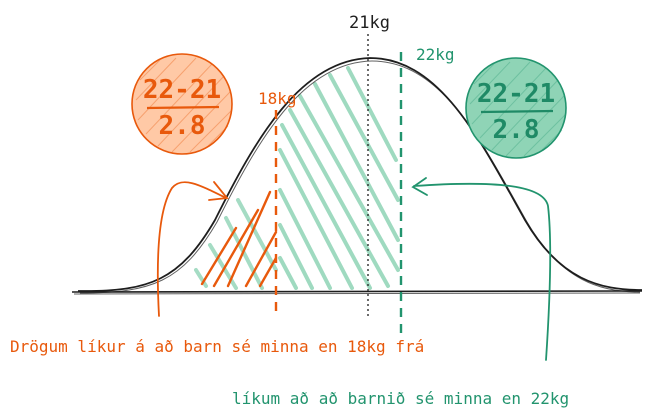 Image resolution: width=652 pixels, height=419 pixels. I want to click on baseline-axis-sketch, so click(357, 293).